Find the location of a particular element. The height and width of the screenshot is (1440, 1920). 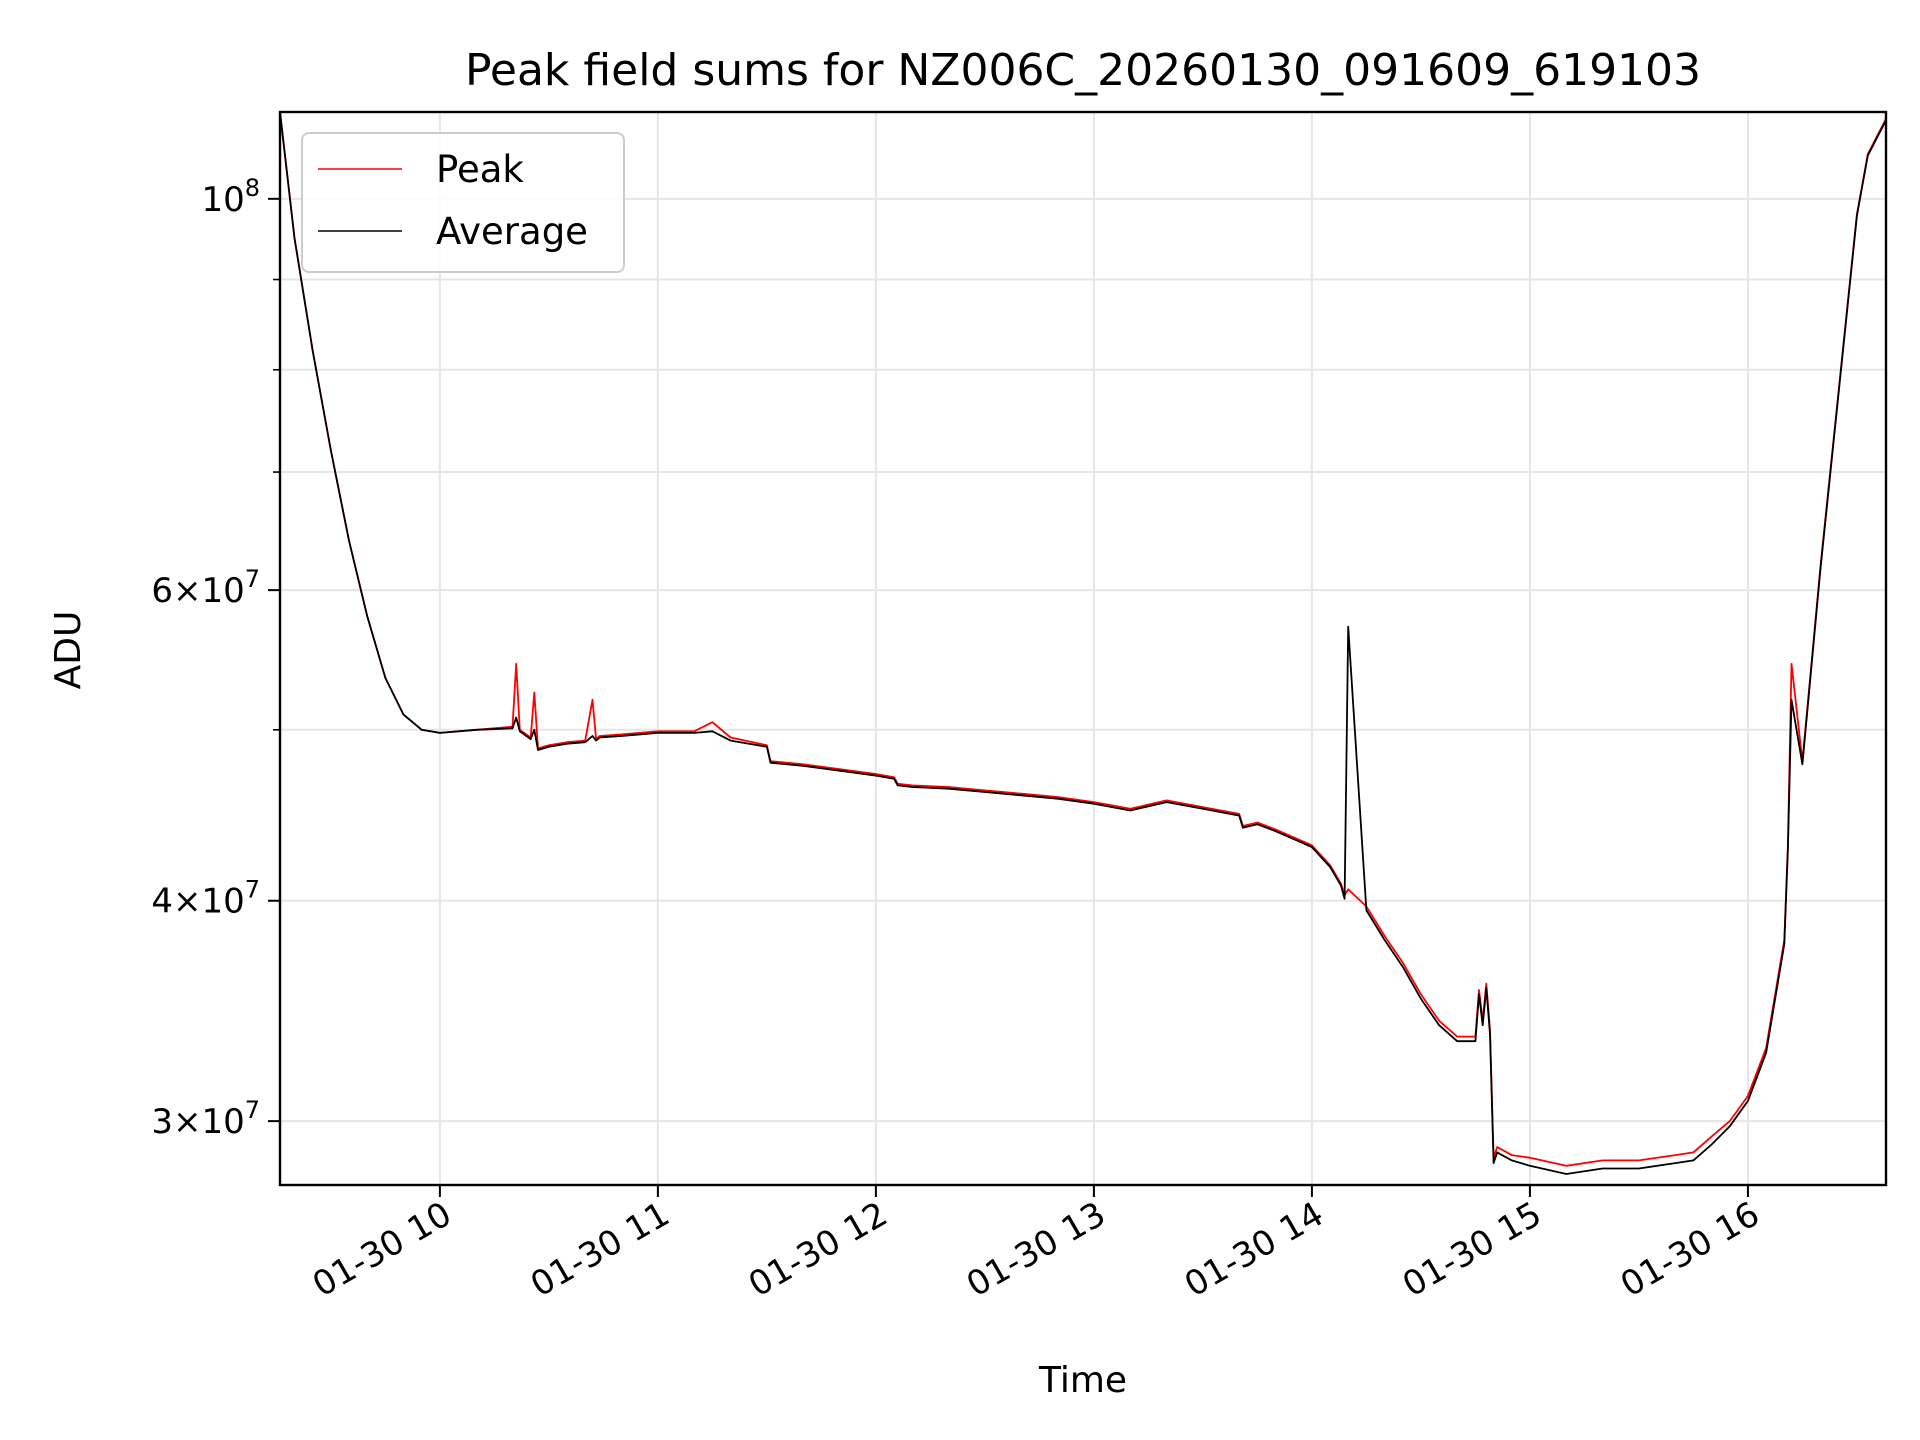

y-tick-label: 6×107 is located at coordinates (205, 588).